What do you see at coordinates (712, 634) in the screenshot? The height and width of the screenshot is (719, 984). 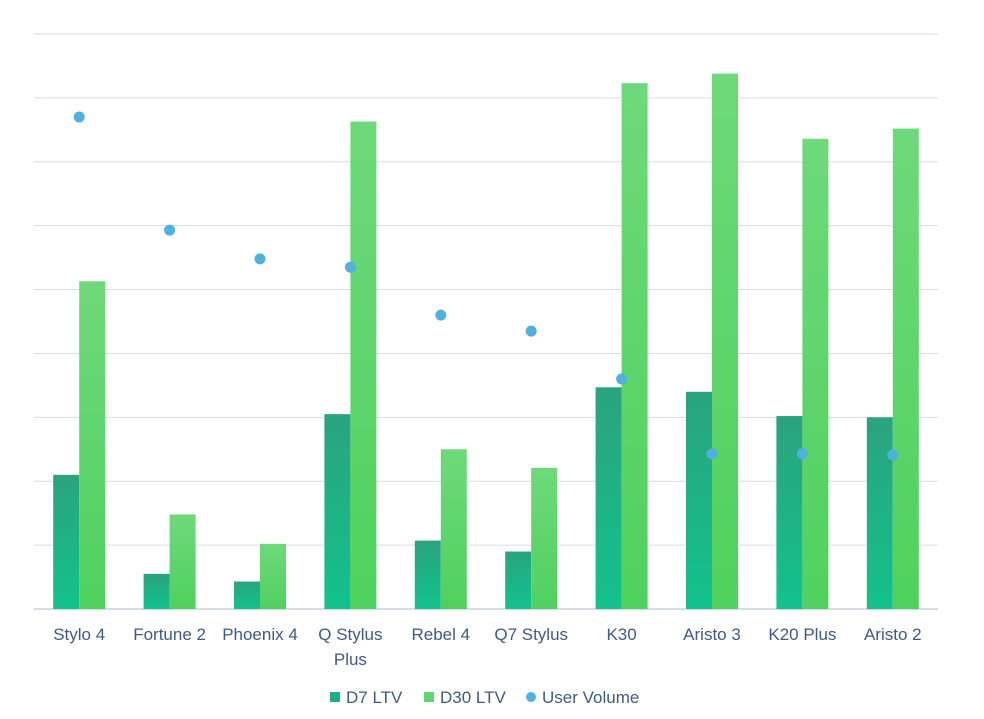 I see `x-tick-label: Aristo 3` at bounding box center [712, 634].